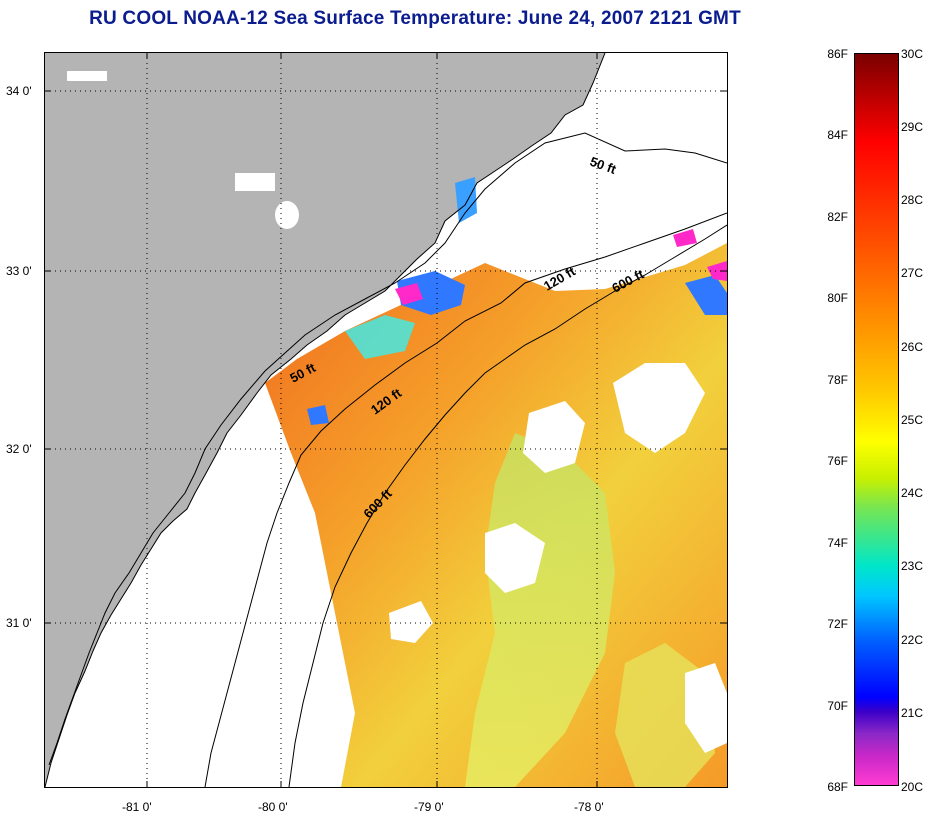  Describe the element at coordinates (876, 419) in the screenshot. I see `temperature-colorbar` at that location.